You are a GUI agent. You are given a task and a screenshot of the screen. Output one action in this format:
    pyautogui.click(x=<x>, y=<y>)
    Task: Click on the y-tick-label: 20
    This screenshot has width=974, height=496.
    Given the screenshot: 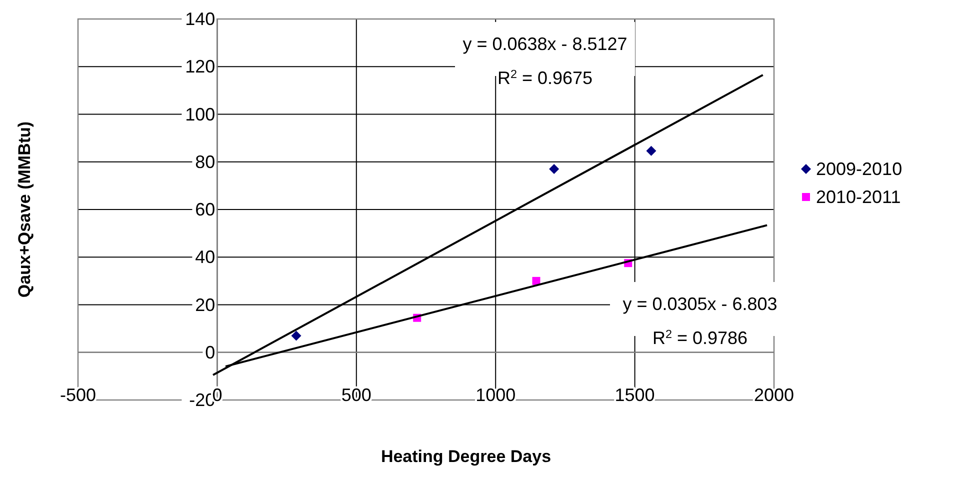 What is the action you would take?
    pyautogui.click(x=205, y=304)
    